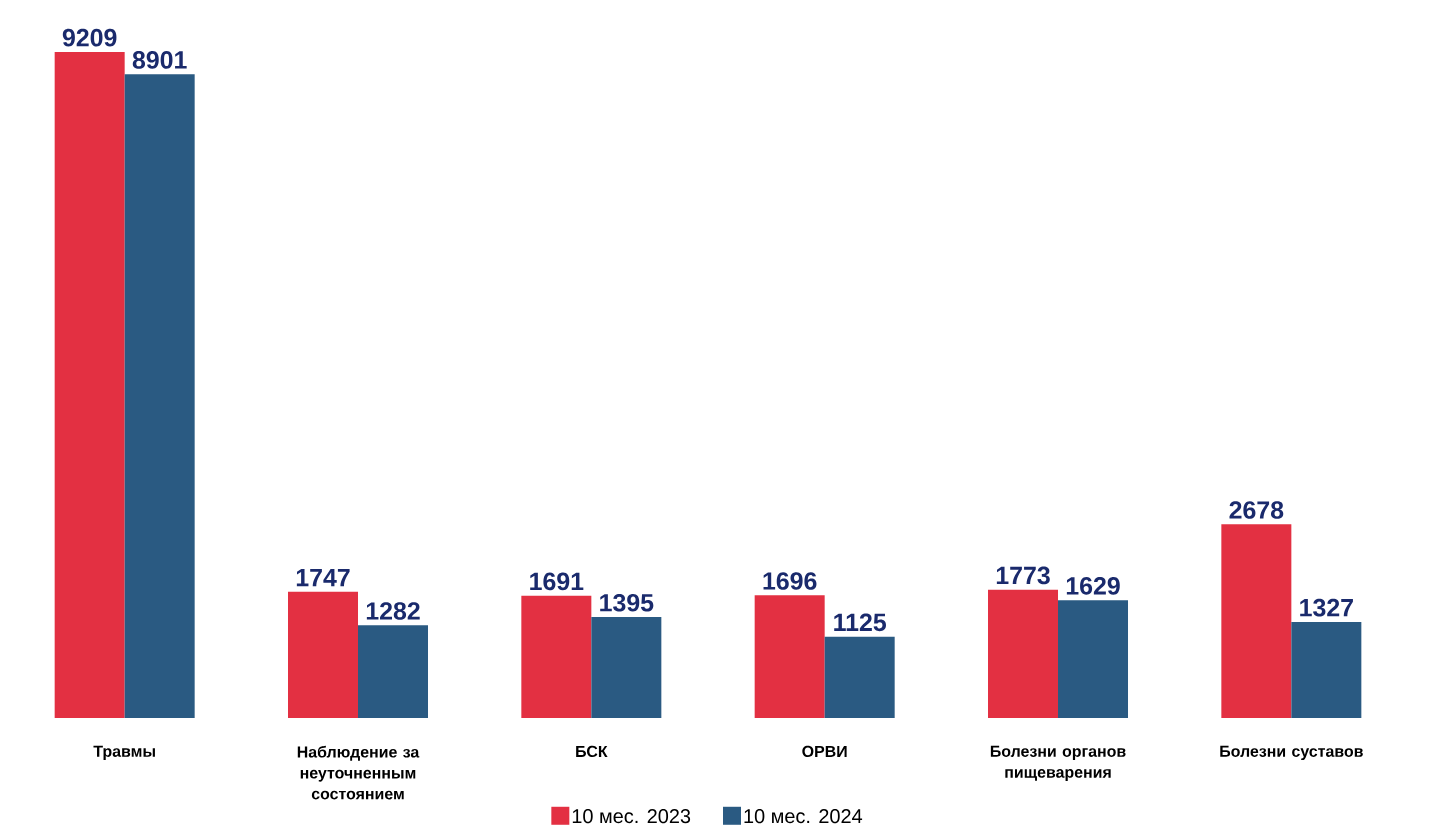 The width and height of the screenshot is (1430, 835). Describe the element at coordinates (1093, 586) in the screenshot. I see `data-label: 1629` at that location.